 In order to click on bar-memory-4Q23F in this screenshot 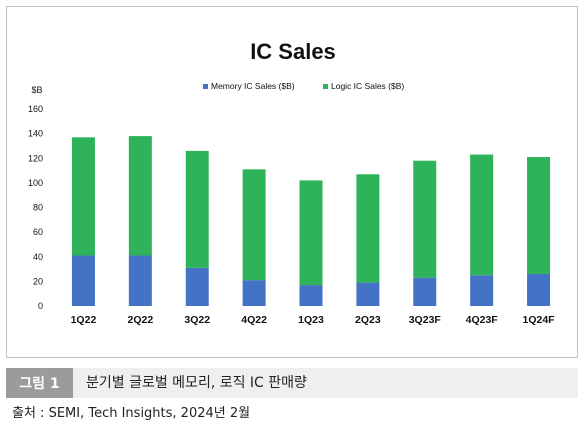, I will do `click(482, 290)`.